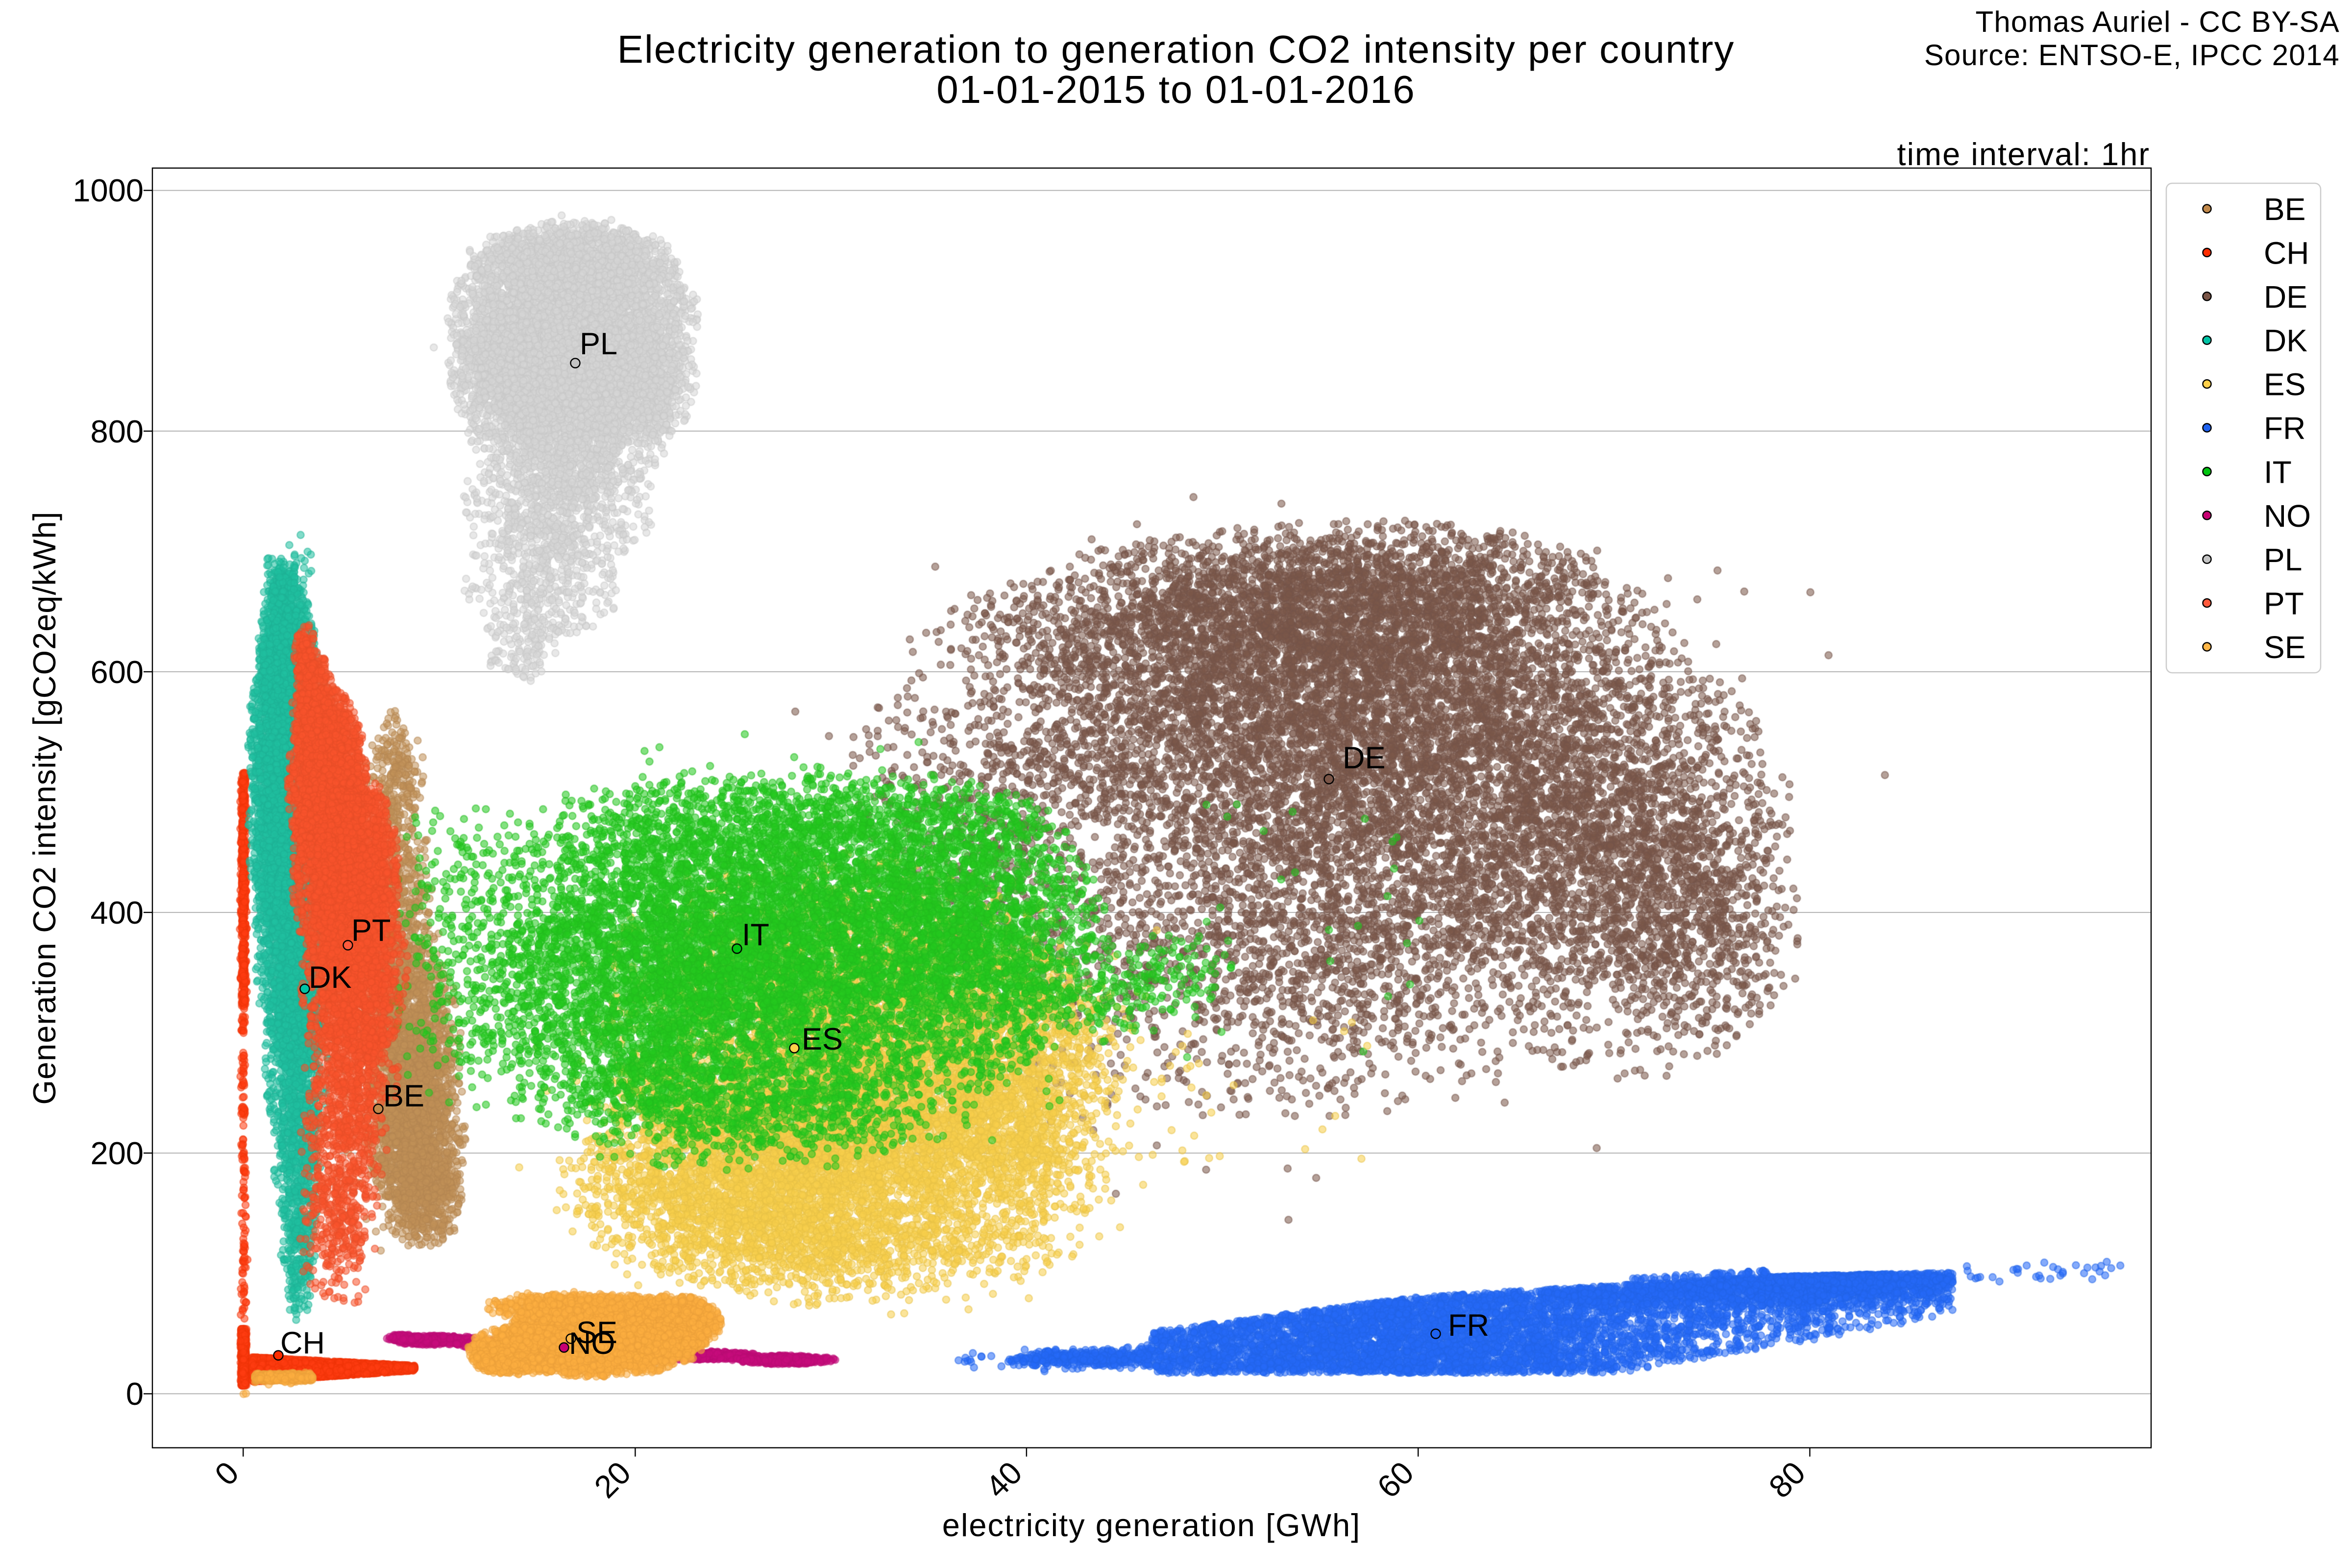  What do you see at coordinates (2158, 21) in the screenshot?
I see `svg-text: Thomas Auriel - CC BY-SA` at bounding box center [2158, 21].